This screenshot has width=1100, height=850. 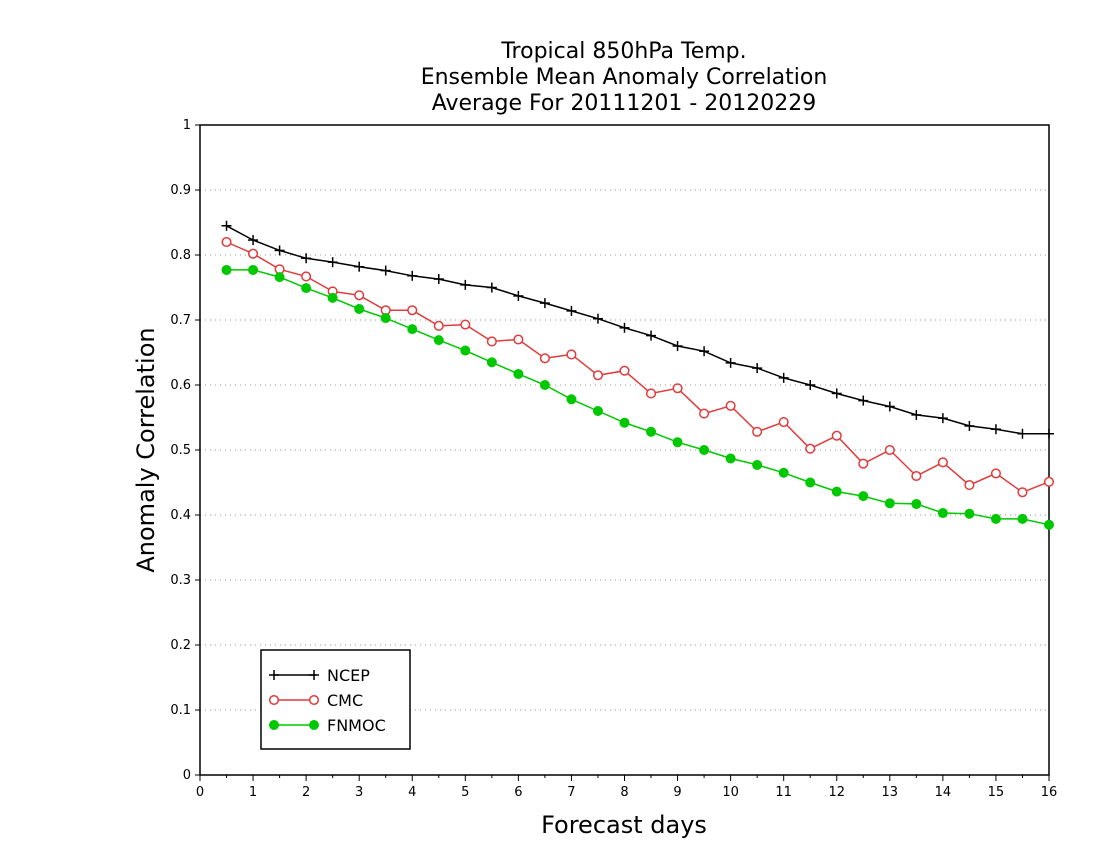 What do you see at coordinates (783, 792) in the screenshot?
I see `x-tick-label-11: 11` at bounding box center [783, 792].